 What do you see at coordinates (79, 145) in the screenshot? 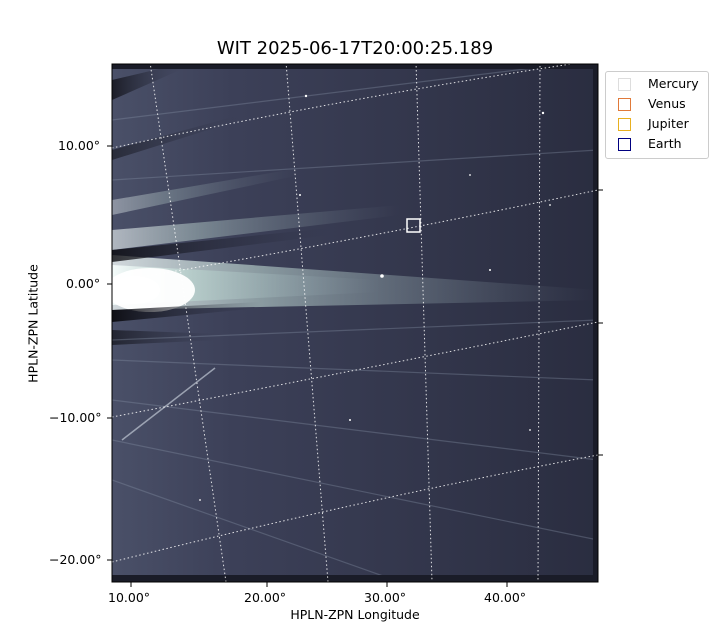
I see `y-tick-label: 10.00°` at bounding box center [79, 145].